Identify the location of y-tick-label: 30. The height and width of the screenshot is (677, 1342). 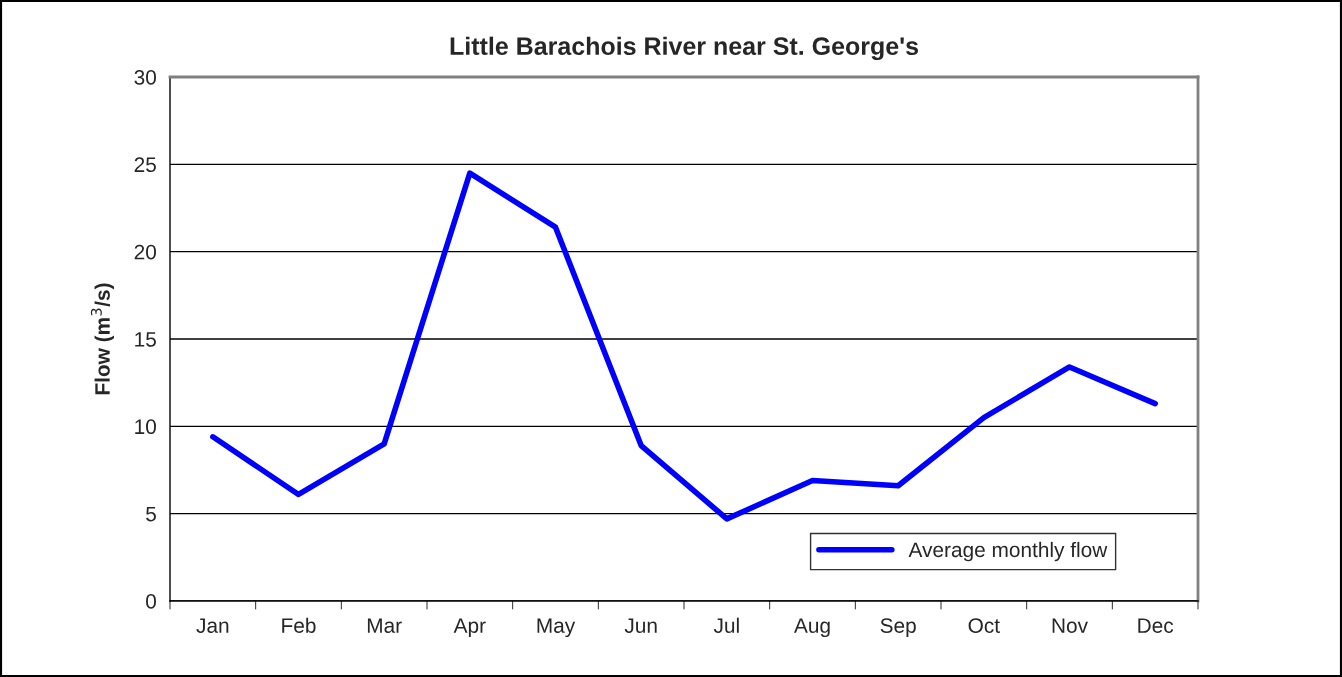
(145, 77).